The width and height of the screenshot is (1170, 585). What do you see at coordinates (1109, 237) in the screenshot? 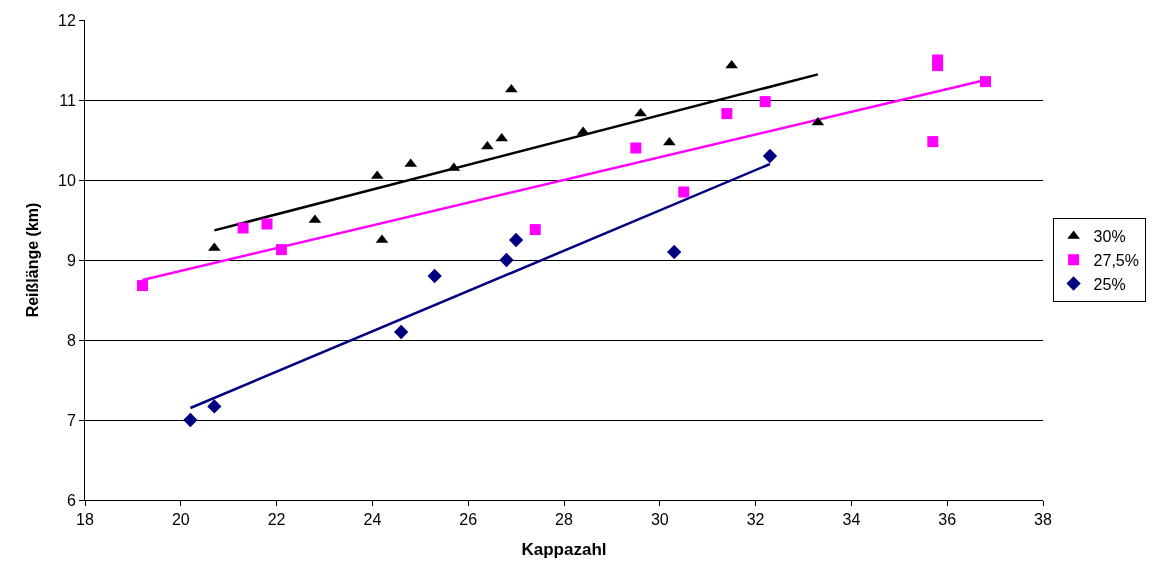
I see `legend-label: 30%` at bounding box center [1109, 237].